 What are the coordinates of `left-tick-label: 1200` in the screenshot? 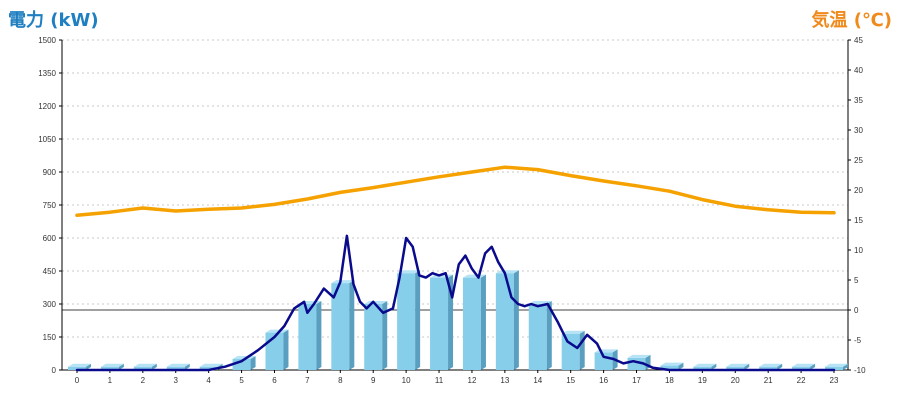 It's located at (47, 106).